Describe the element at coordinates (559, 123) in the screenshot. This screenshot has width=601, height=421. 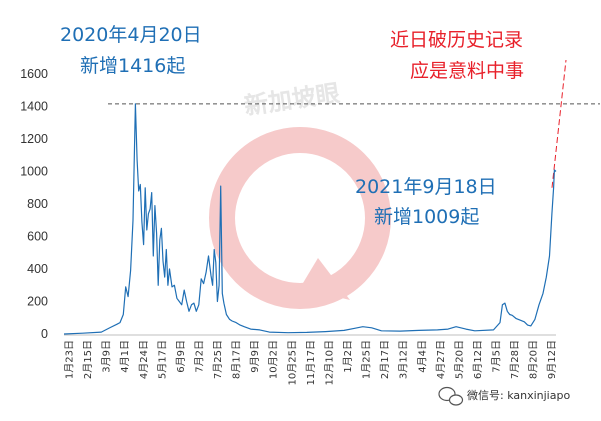
I see `red-guide-line` at that location.